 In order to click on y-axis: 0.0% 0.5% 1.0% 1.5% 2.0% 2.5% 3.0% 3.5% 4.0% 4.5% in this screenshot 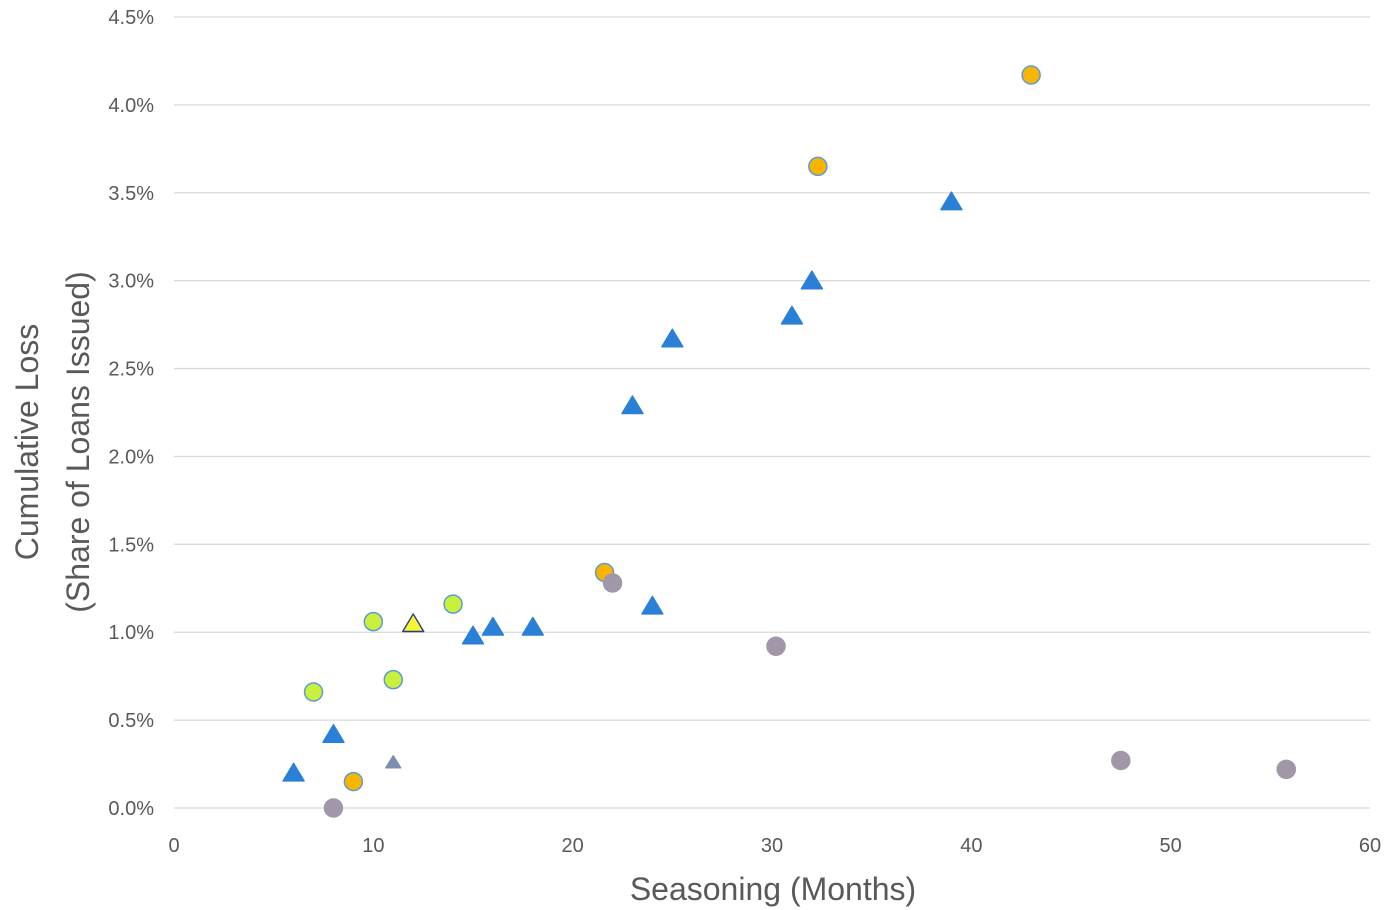, I will do `click(131, 413)`.